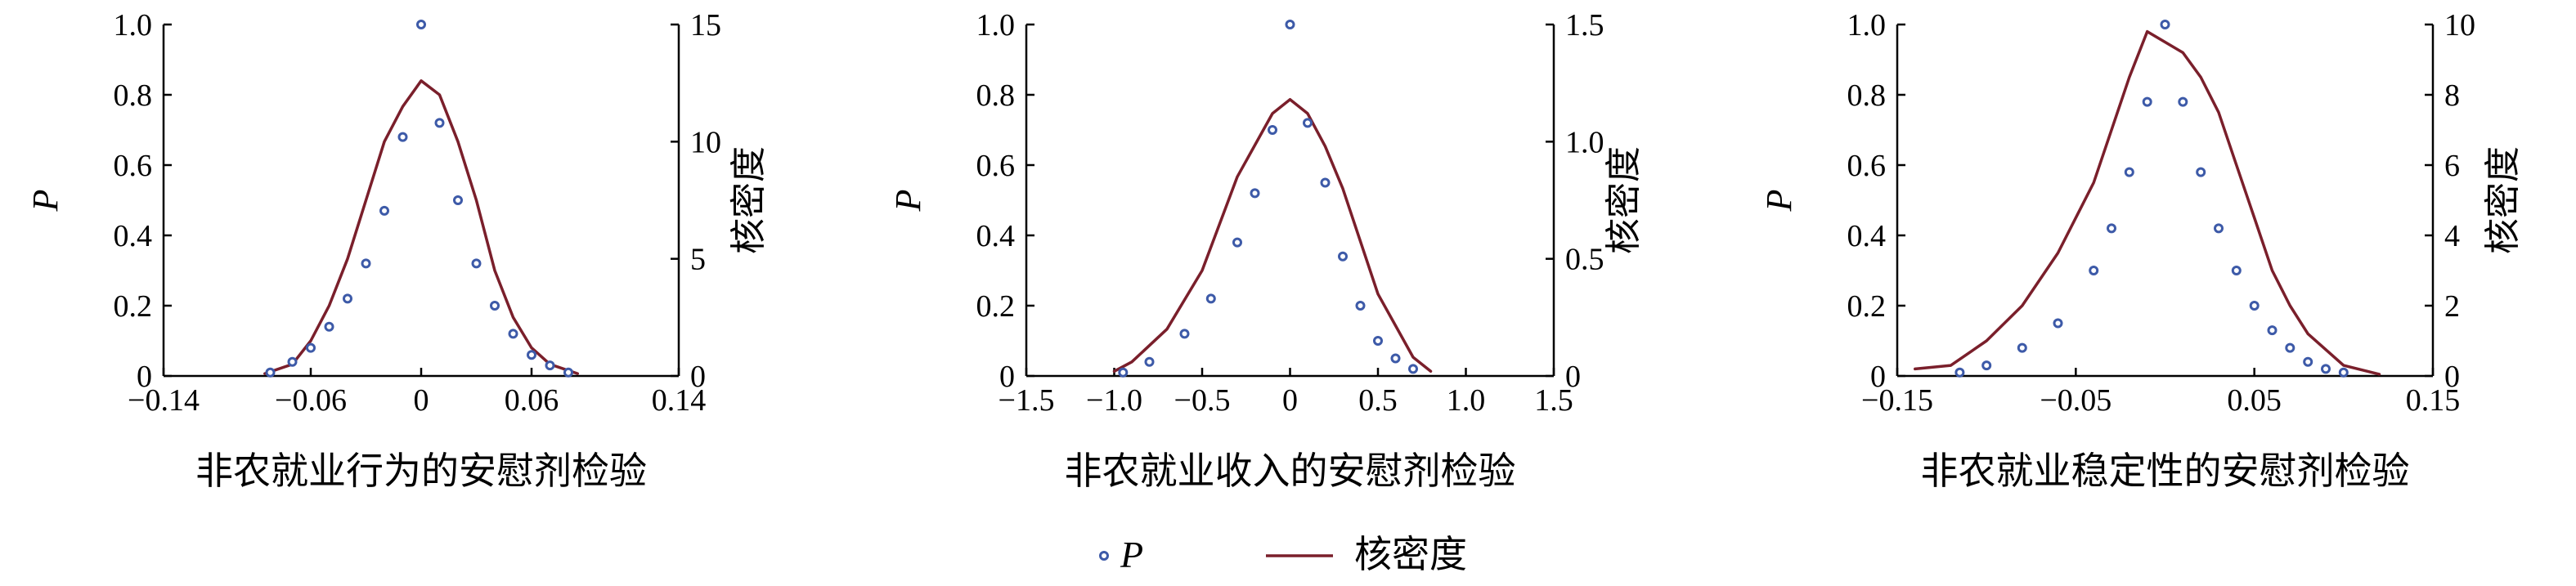 The width and height of the screenshot is (2576, 586). Describe the element at coordinates (1114, 401) in the screenshot. I see `x-tick-label: −1.0` at that location.